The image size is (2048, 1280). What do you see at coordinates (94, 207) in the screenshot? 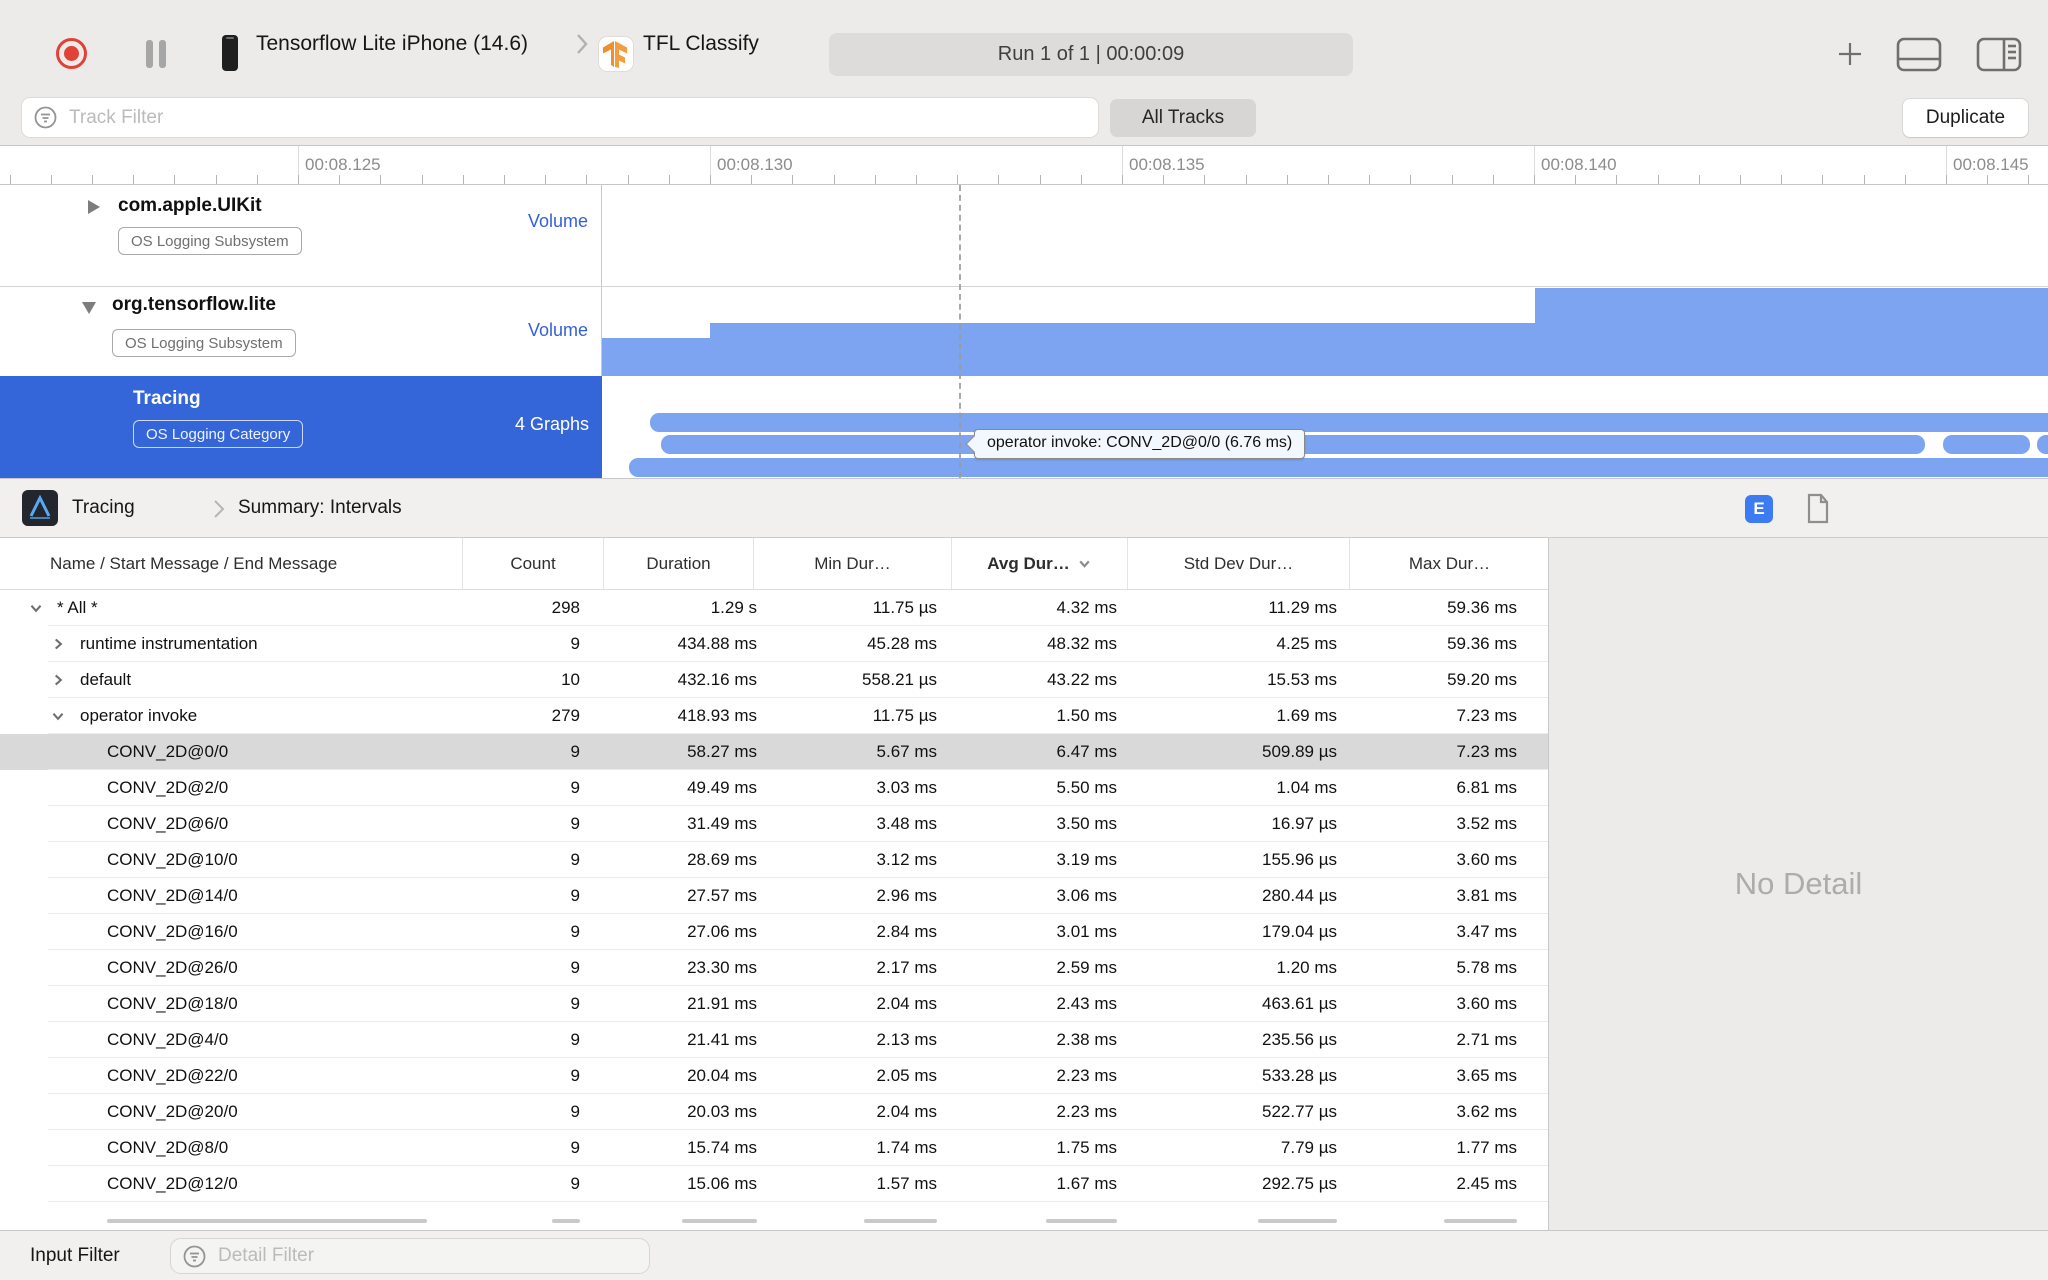
I see `disclosure-collapsed-icon` at bounding box center [94, 207].